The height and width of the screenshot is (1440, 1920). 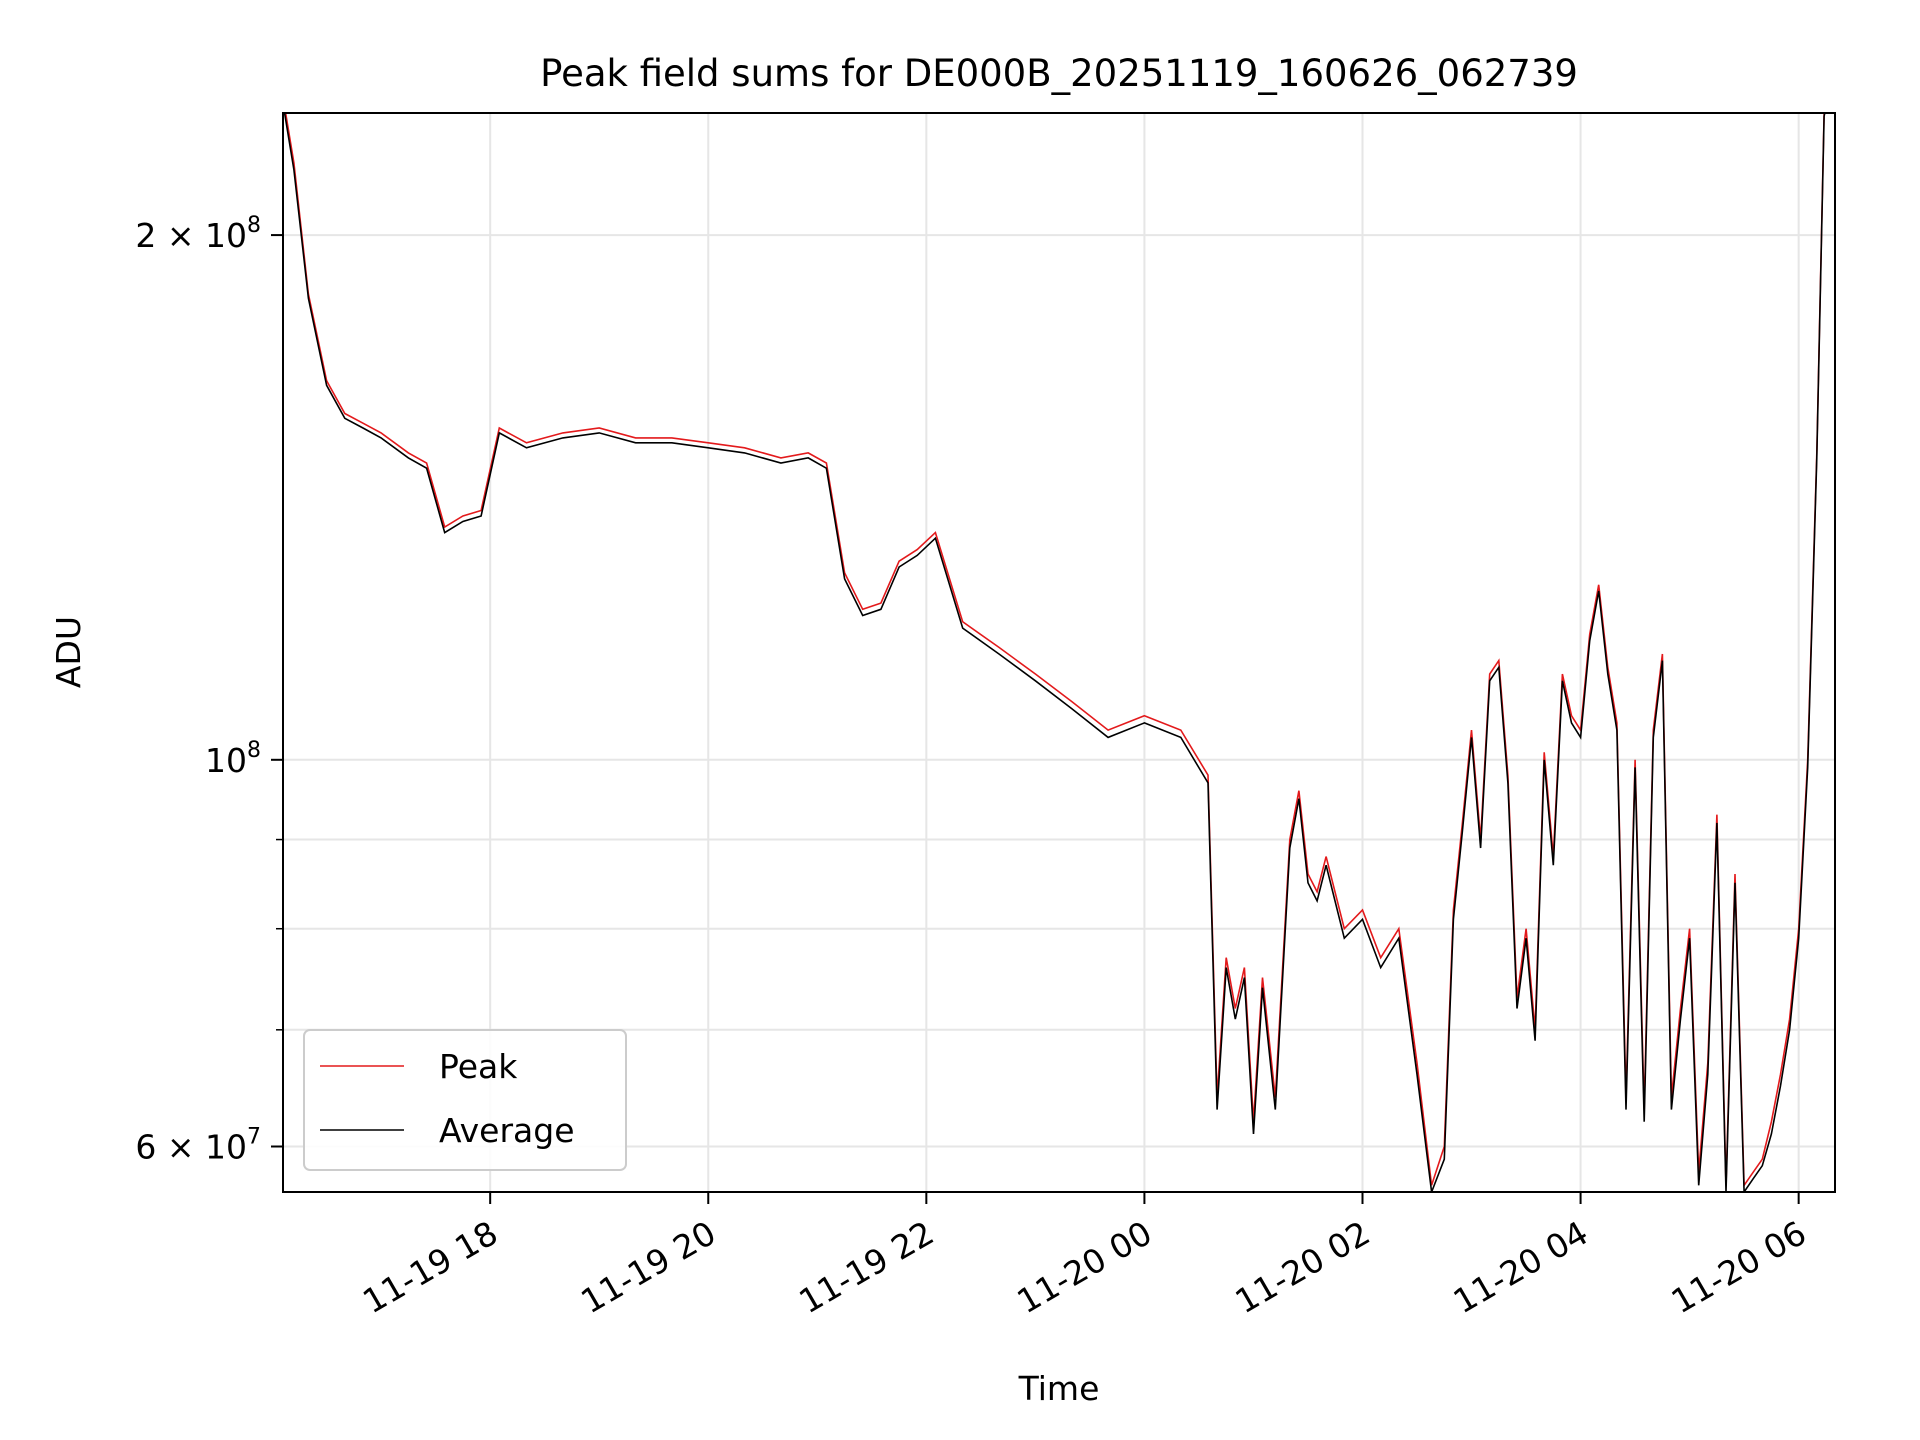 I want to click on x-tick-label: 11-20 02, so click(x=1302, y=1267).